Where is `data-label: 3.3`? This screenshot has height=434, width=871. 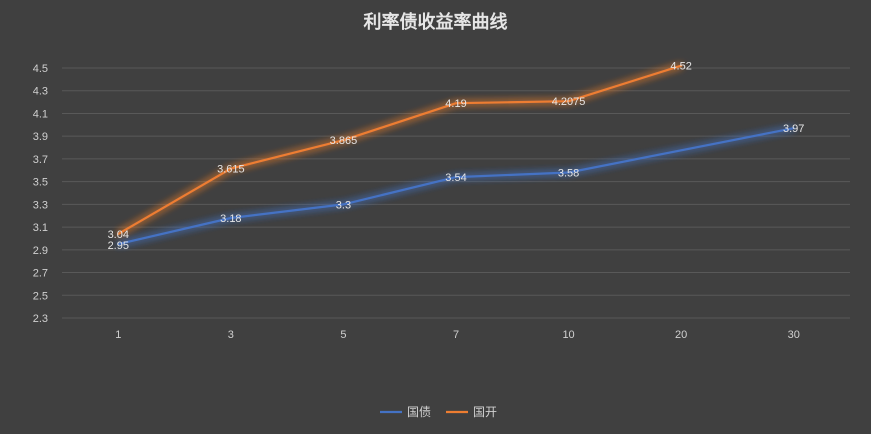 data-label: 3.3 is located at coordinates (343, 205).